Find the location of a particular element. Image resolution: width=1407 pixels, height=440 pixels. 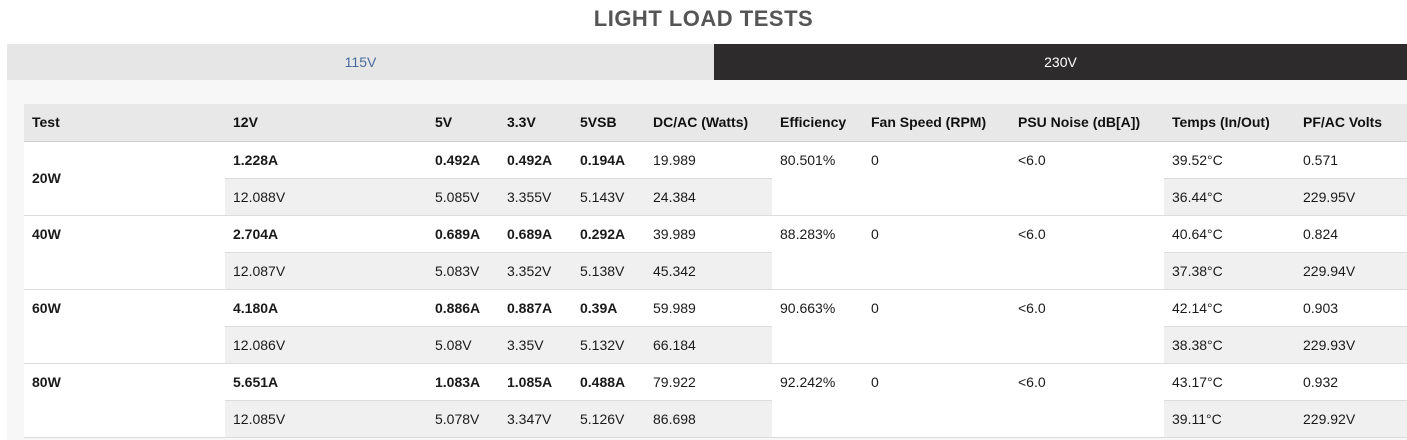

dc-watts: 19.989 is located at coordinates (708, 160).